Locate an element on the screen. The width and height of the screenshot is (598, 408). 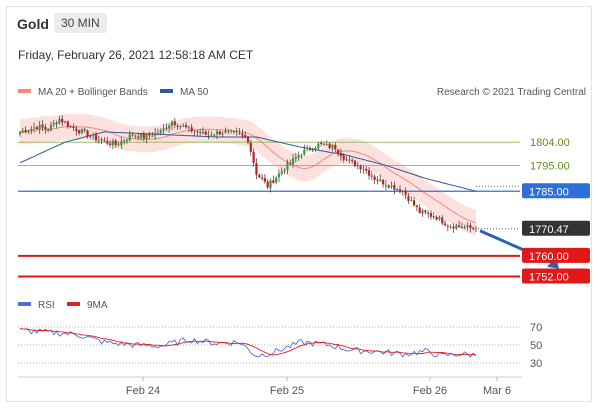
legend-label-ma50: MA 50 is located at coordinates (194, 92).